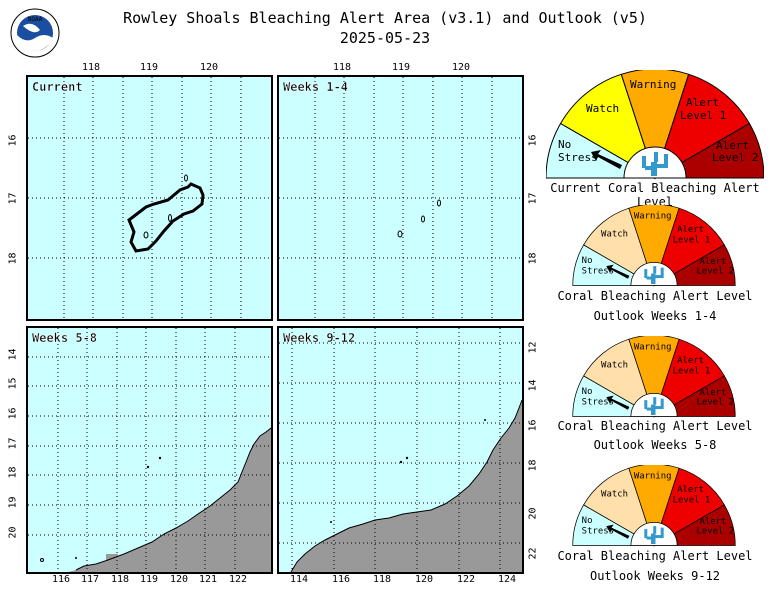 The width and height of the screenshot is (770, 600). I want to click on alert-area-outline, so click(166, 217).